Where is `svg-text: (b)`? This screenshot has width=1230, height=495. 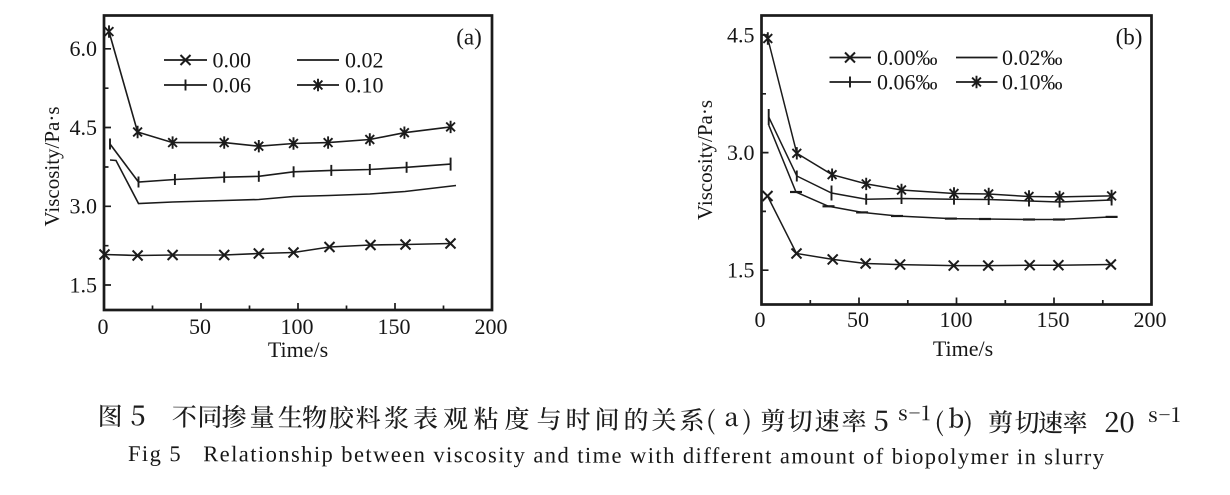 svg-text: (b) is located at coordinates (1129, 37).